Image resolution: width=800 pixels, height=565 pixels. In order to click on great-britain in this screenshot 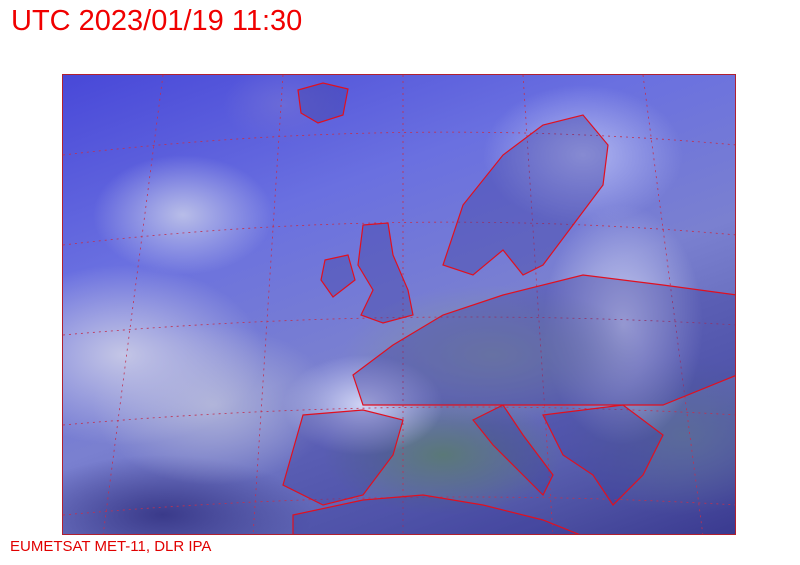, I will do `click(385, 273)`.